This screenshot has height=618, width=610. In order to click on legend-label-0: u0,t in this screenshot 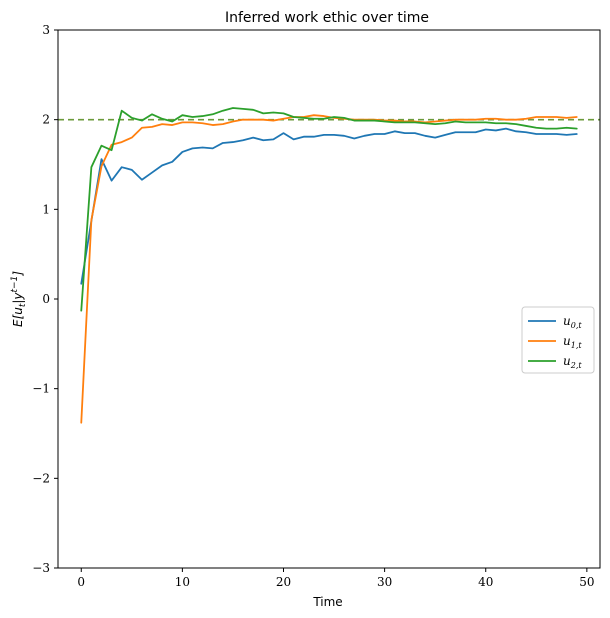, I will do `click(572, 322)`.